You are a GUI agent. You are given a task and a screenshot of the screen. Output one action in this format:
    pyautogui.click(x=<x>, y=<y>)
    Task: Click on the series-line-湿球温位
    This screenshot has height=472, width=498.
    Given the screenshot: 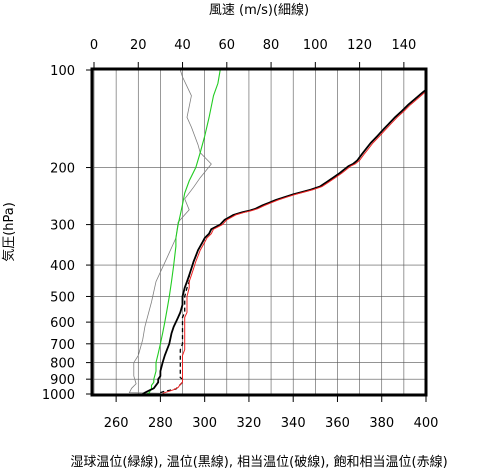 What is the action you would take?
    pyautogui.click(x=183, y=232)
    